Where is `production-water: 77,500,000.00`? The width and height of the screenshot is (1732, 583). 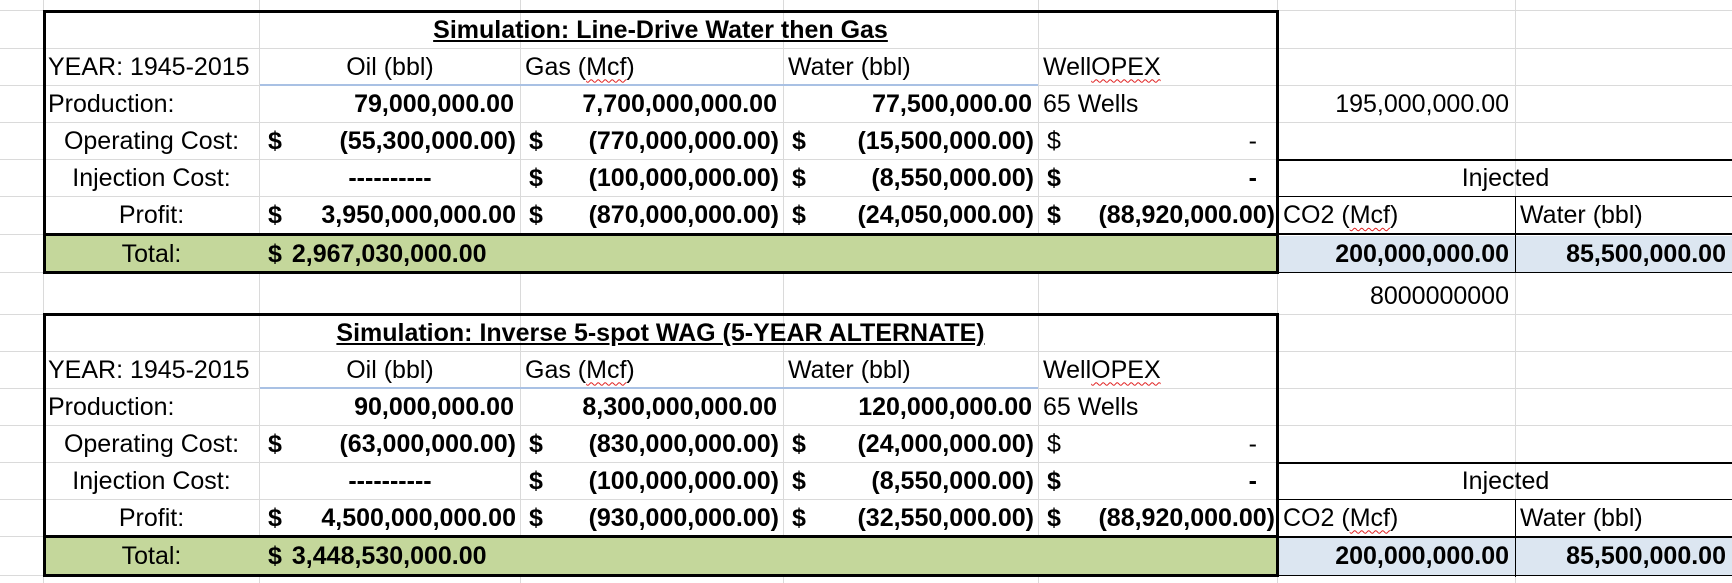 production-water: 77,500,000.00 is located at coordinates (952, 103).